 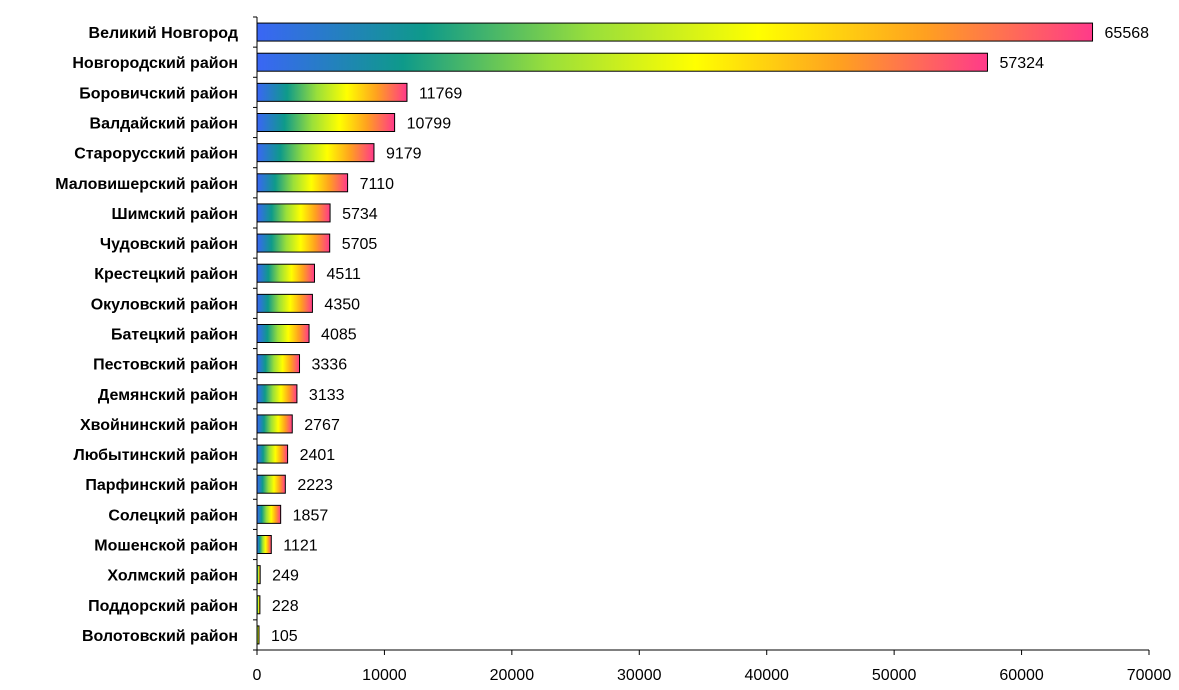 I want to click on category-label: Волотовский район, so click(x=160, y=636).